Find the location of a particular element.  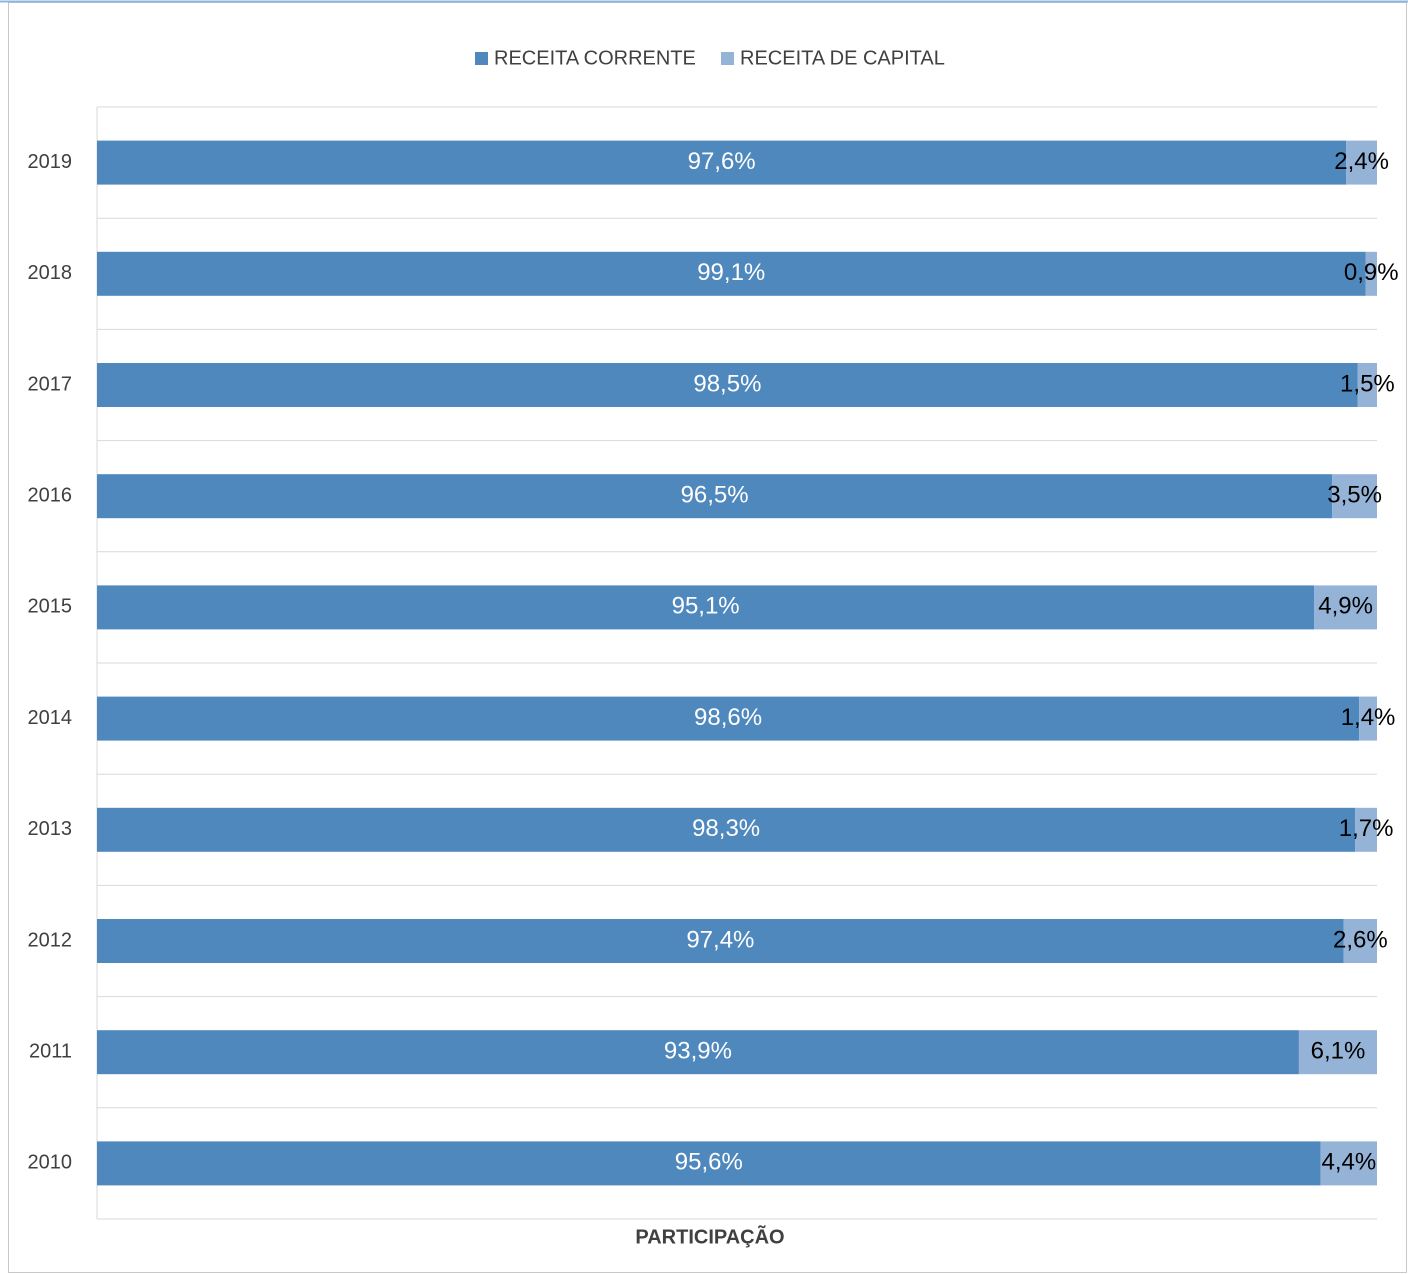

data-label: 3,5% is located at coordinates (1354, 495).